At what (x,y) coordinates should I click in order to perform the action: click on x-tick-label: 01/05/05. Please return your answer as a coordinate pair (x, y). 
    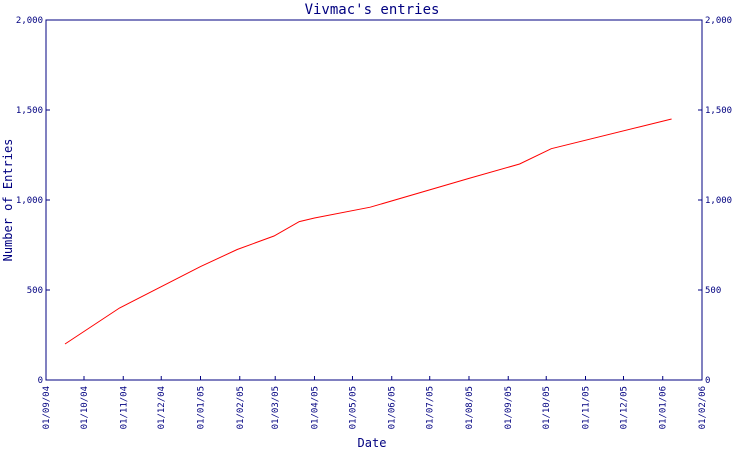
    Looking at the image, I should click on (353, 407).